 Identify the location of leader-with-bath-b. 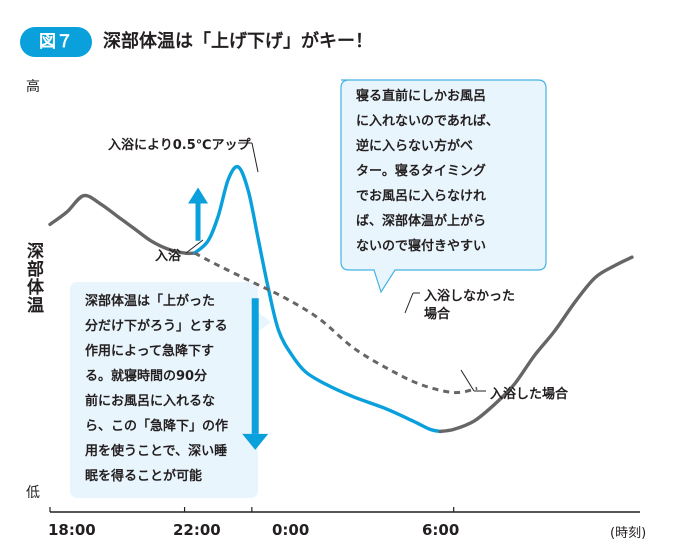
(467, 380).